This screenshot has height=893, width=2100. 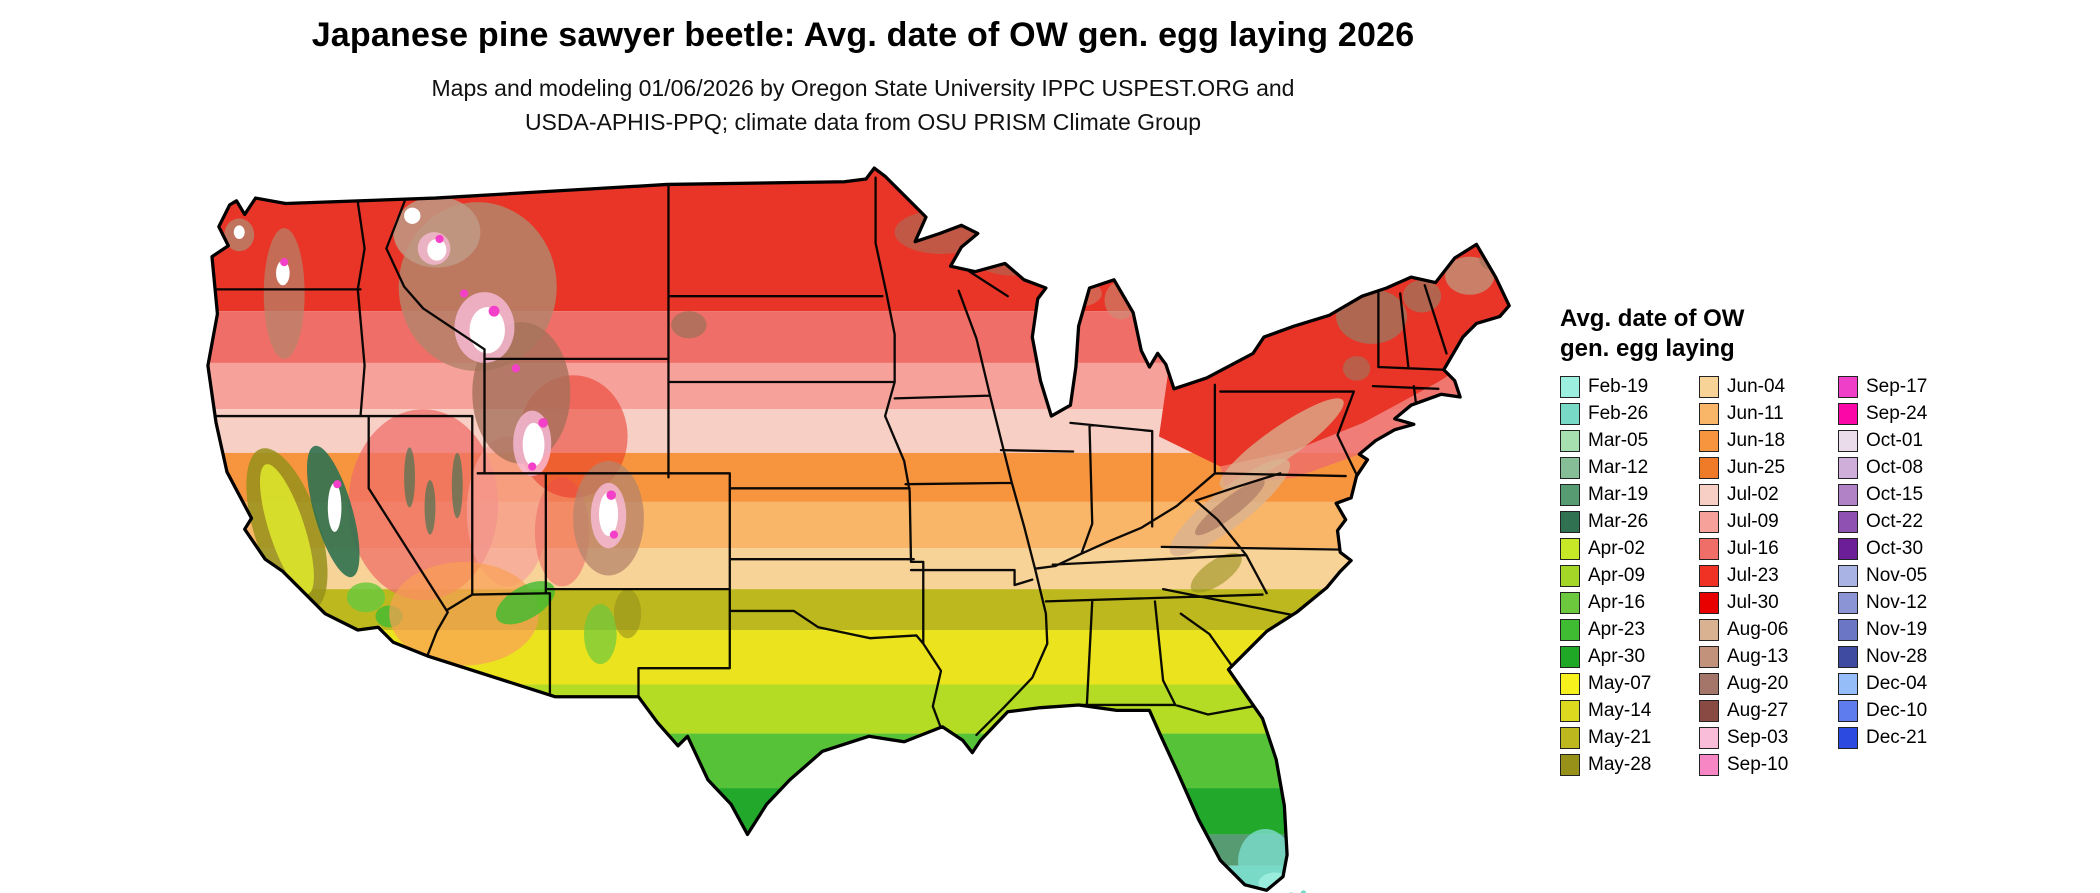 What do you see at coordinates (1897, 737) in the screenshot?
I see `legend-label: Dec-21` at bounding box center [1897, 737].